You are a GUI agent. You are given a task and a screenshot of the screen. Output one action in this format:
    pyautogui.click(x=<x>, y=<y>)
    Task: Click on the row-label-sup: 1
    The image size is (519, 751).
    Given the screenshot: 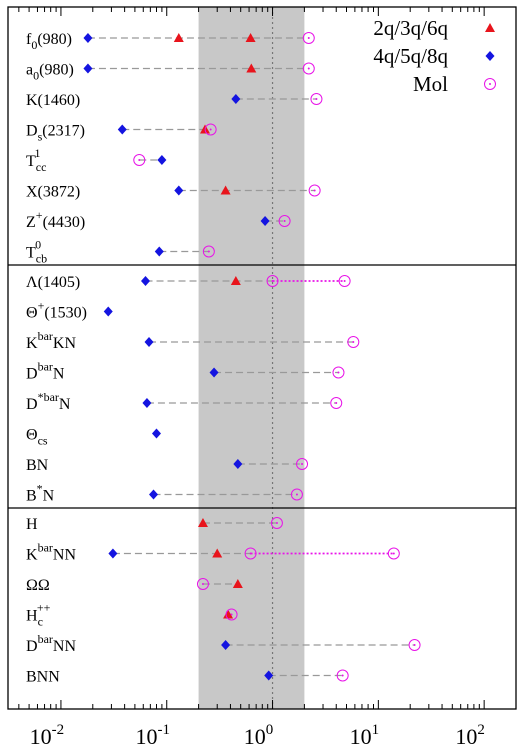 What is the action you would take?
    pyautogui.click(x=37, y=153)
    